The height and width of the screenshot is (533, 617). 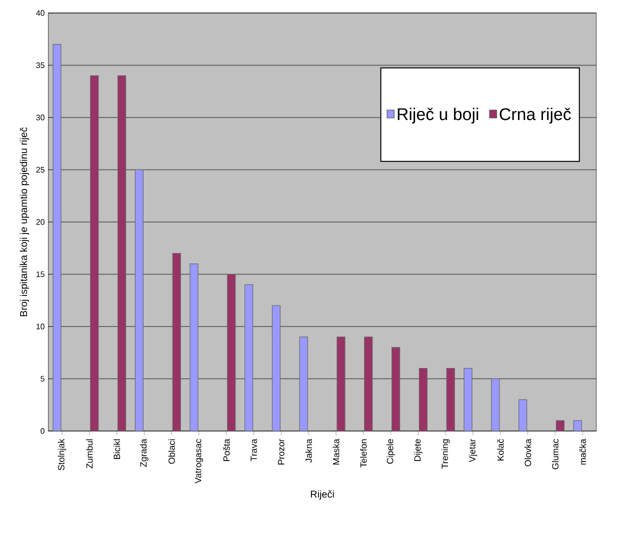 I want to click on x-tick-label: Vjetar, so click(x=473, y=450).